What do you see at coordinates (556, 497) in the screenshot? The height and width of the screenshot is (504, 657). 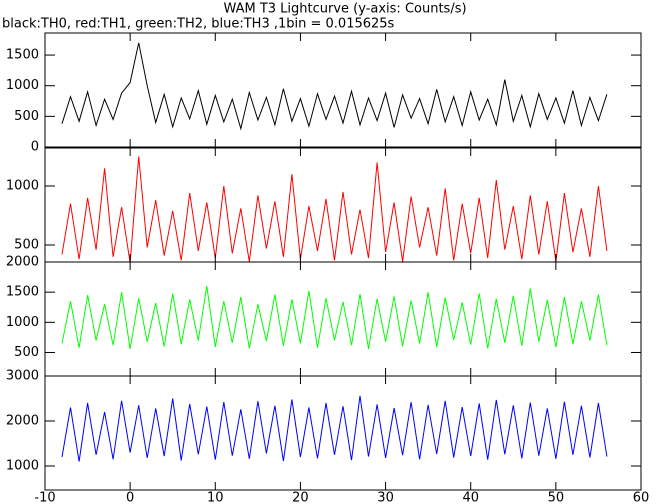 I see `x-tick-label: 50` at bounding box center [556, 497].